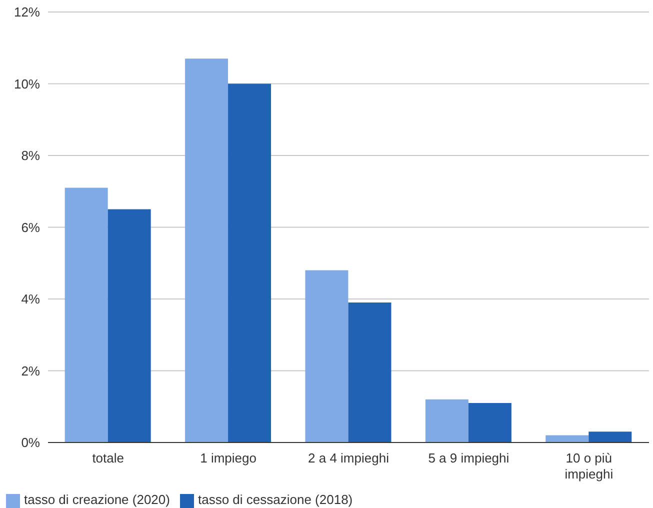 Image resolution: width=653 pixels, height=508 pixels. What do you see at coordinates (97, 500) in the screenshot?
I see `legend-label: tasso di creazione (2020)` at bounding box center [97, 500].